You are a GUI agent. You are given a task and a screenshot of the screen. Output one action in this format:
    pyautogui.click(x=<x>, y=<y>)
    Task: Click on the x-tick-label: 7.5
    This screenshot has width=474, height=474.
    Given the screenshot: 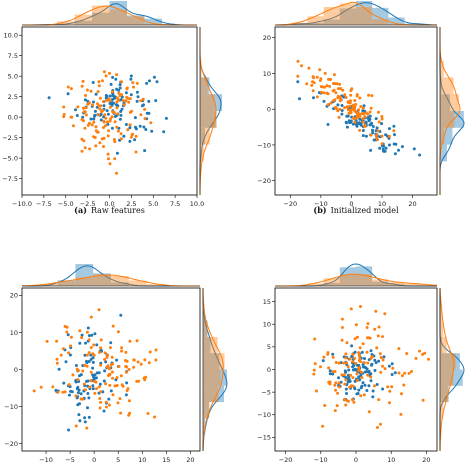 What is the action you would take?
    pyautogui.click(x=175, y=204)
    